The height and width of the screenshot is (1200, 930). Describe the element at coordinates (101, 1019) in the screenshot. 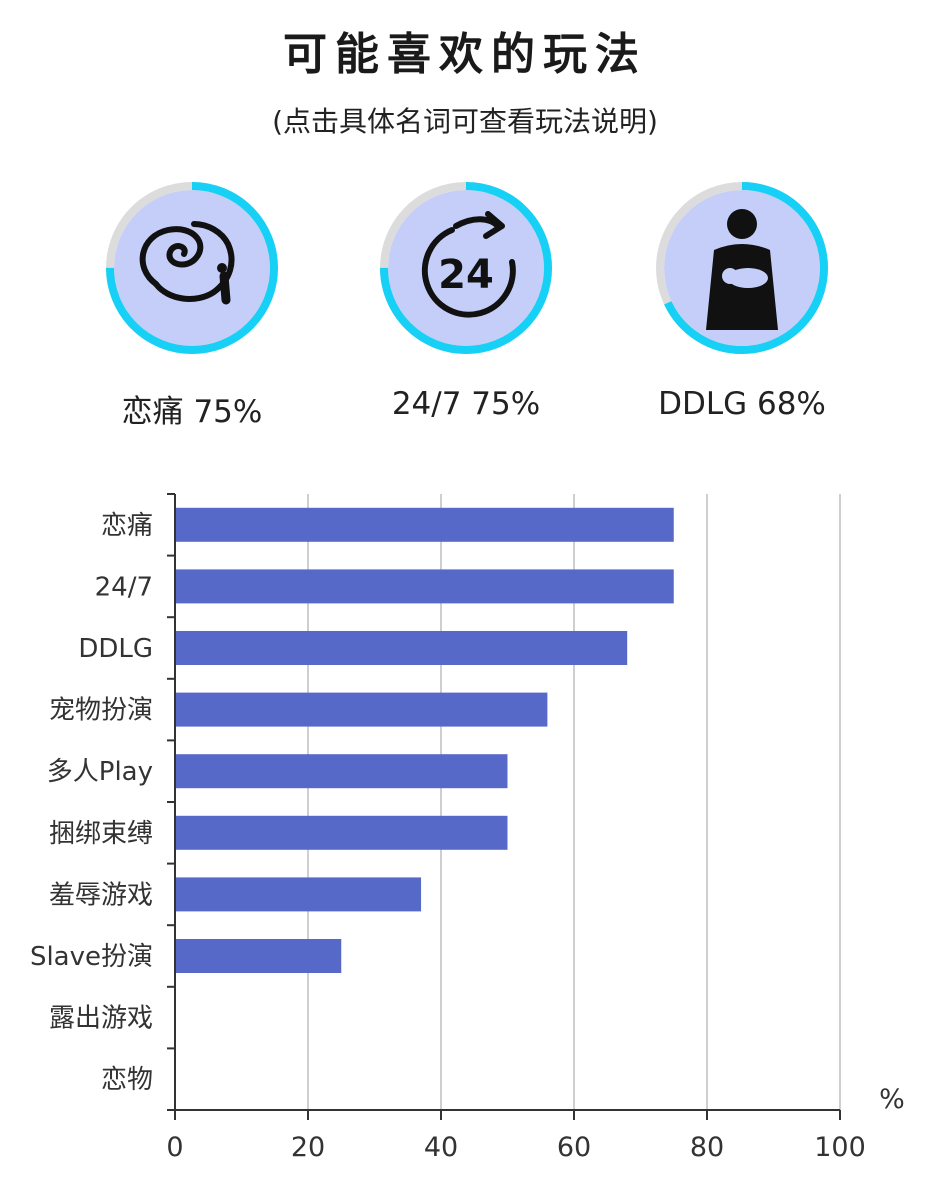

I see `category-label: 露出游戏` at that location.